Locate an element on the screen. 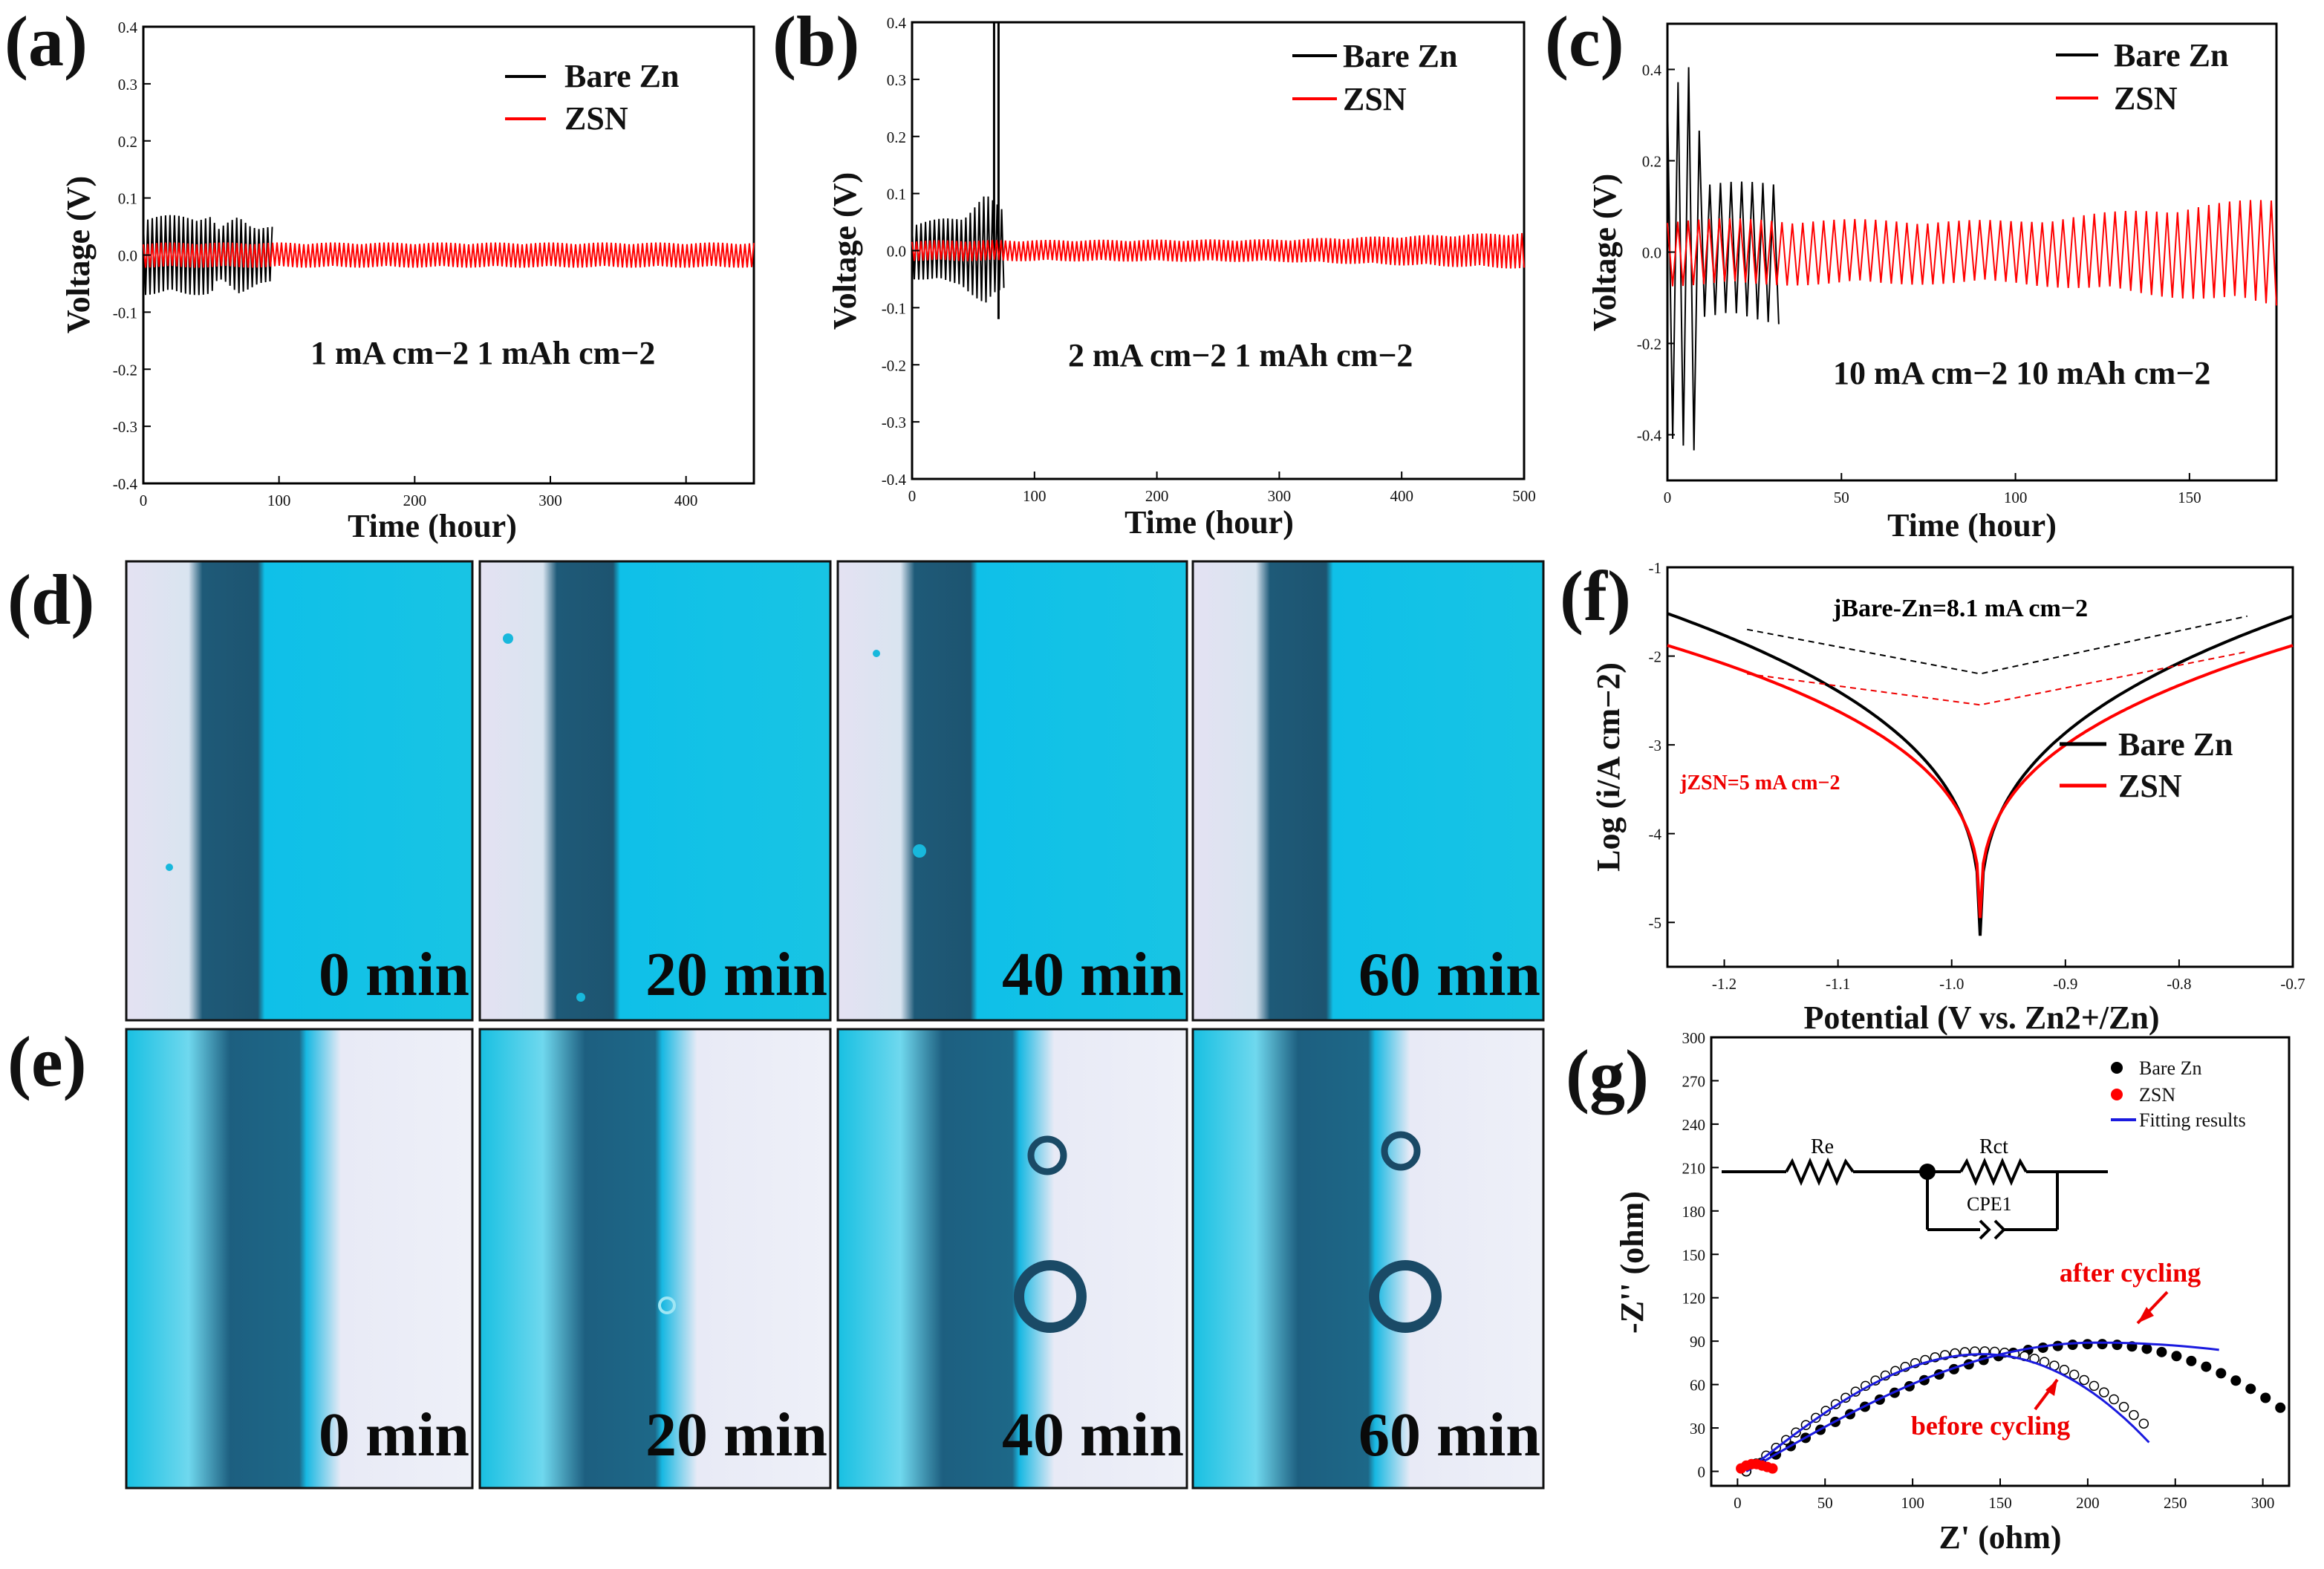  x-tick-label-b-2: 200 is located at coordinates (1157, 496).